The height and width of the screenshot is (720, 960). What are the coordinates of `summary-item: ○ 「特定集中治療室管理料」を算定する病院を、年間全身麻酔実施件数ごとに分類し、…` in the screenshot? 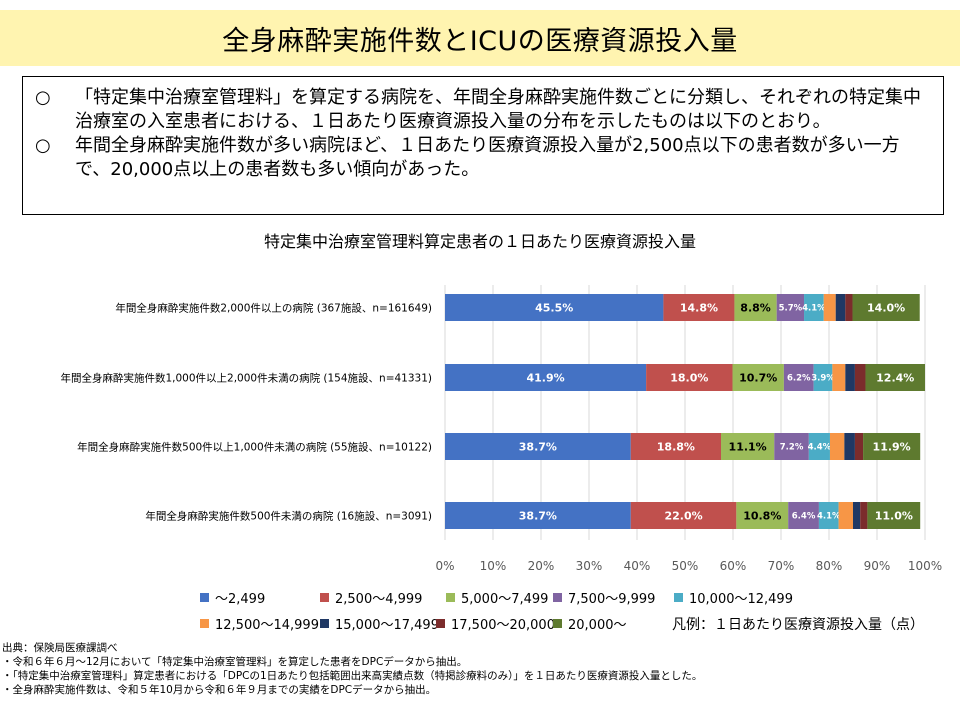 It's located at (484, 110).